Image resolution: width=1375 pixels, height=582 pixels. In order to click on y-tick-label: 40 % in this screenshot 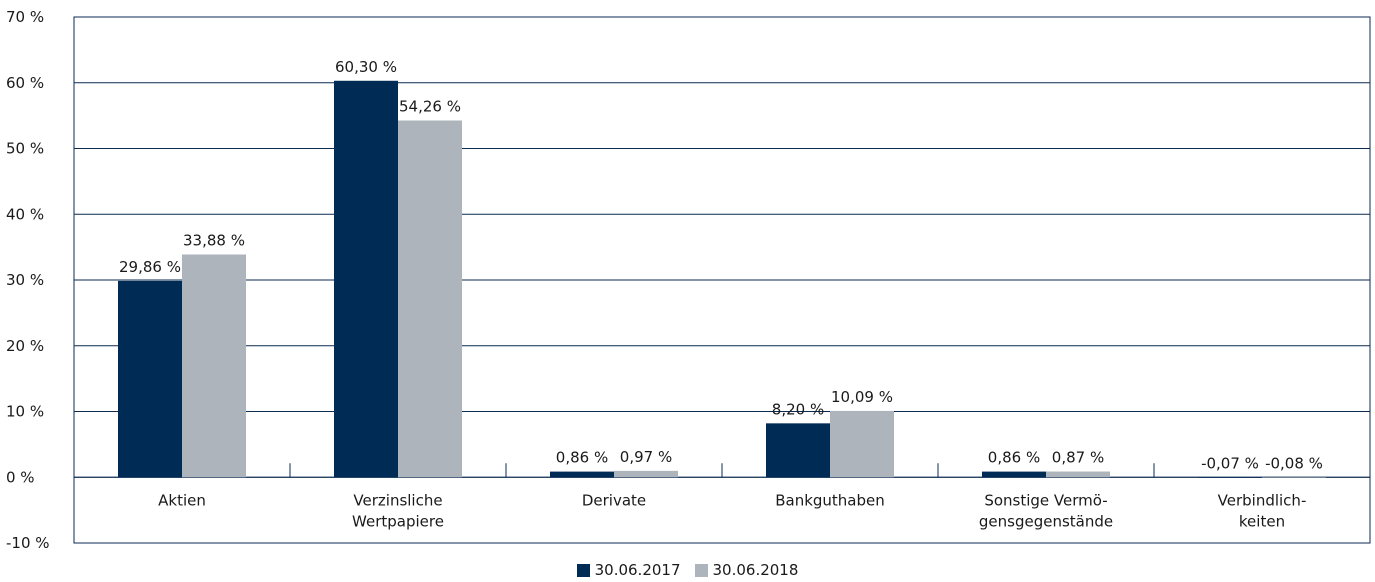, I will do `click(25, 214)`.